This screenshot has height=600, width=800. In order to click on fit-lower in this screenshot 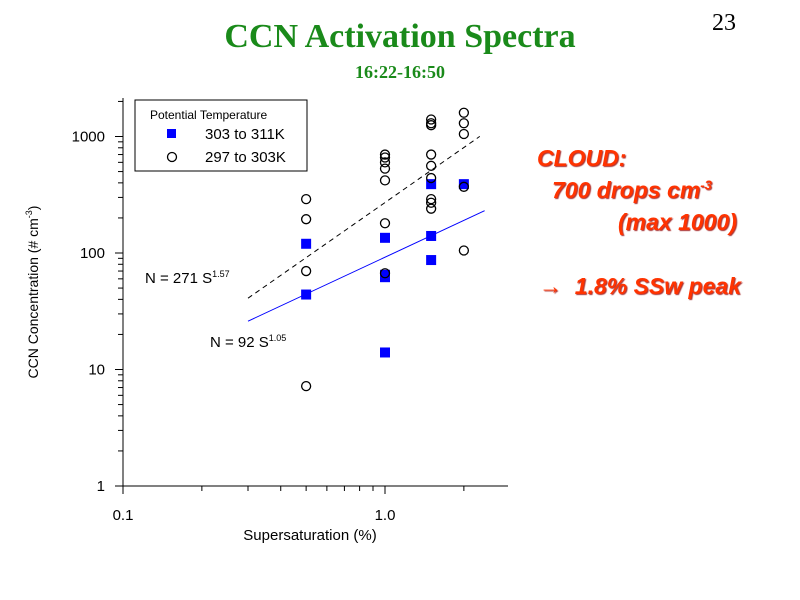, I will do `click(366, 266)`.